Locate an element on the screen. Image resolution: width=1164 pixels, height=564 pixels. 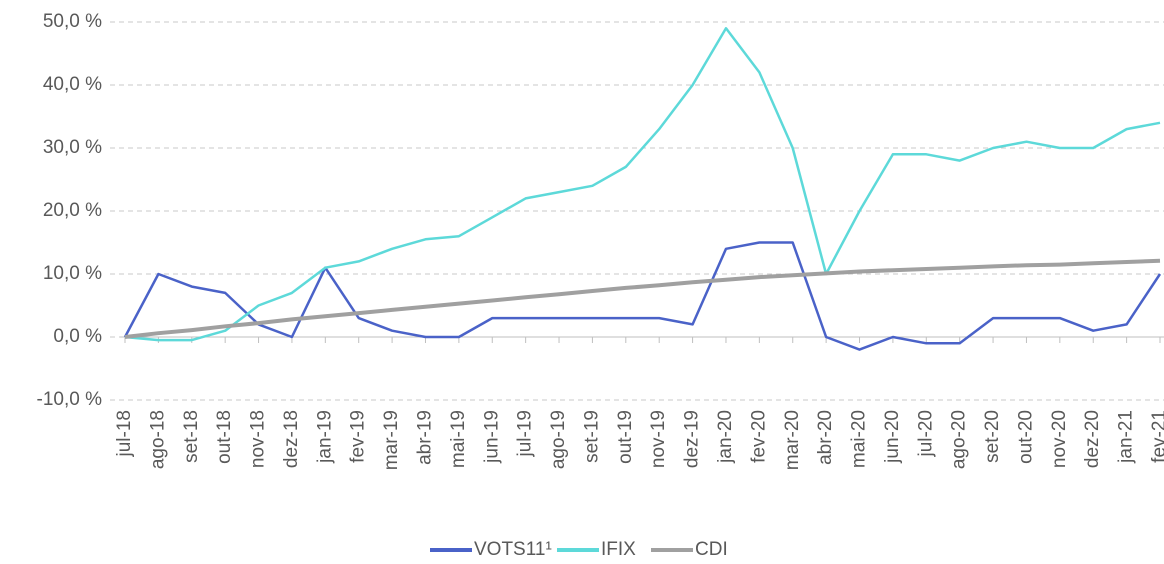
x-tick-label: set-19 is located at coordinates (591, 436).